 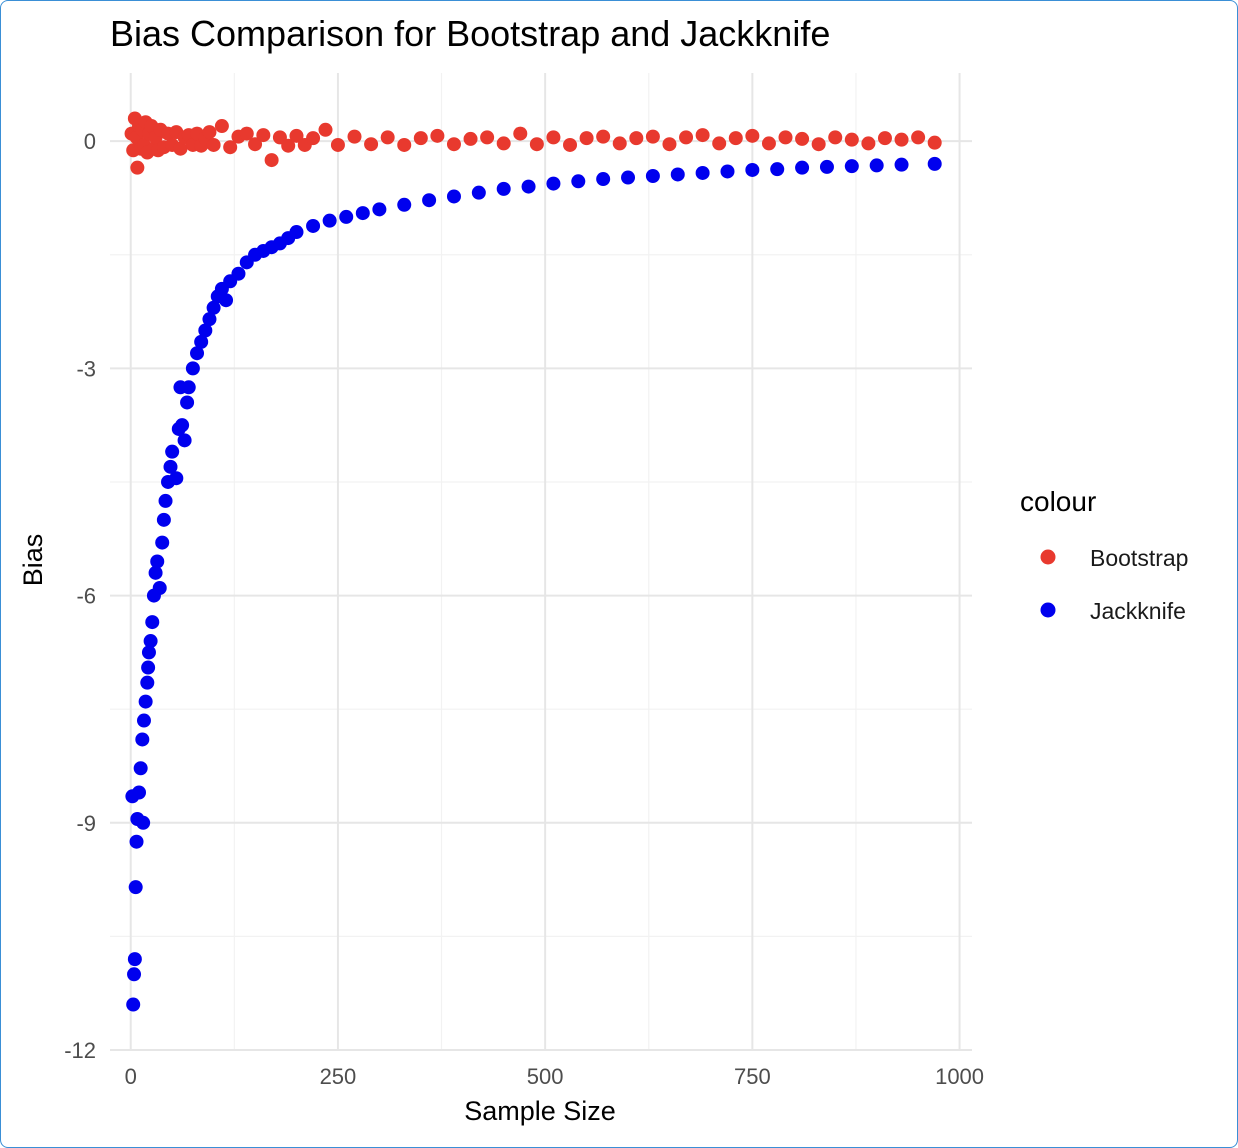 What do you see at coordinates (1138, 611) in the screenshot?
I see `legend-label-jackknife: Jackknife` at bounding box center [1138, 611].